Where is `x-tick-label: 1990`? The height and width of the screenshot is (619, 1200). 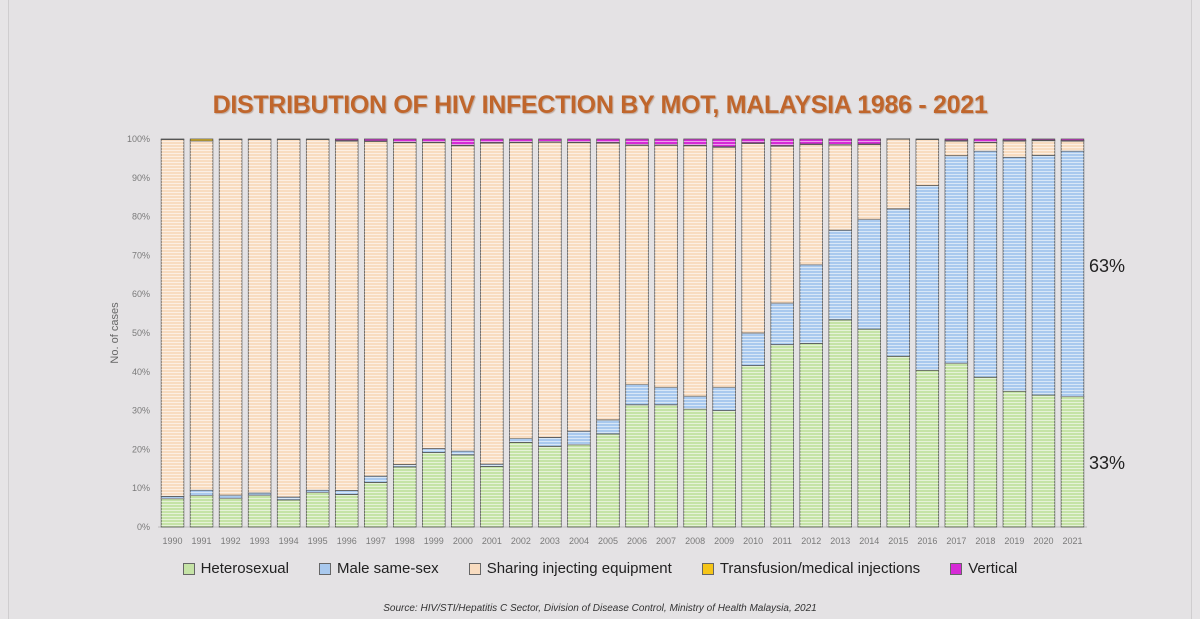 x-tick-label: 1990 is located at coordinates (173, 541).